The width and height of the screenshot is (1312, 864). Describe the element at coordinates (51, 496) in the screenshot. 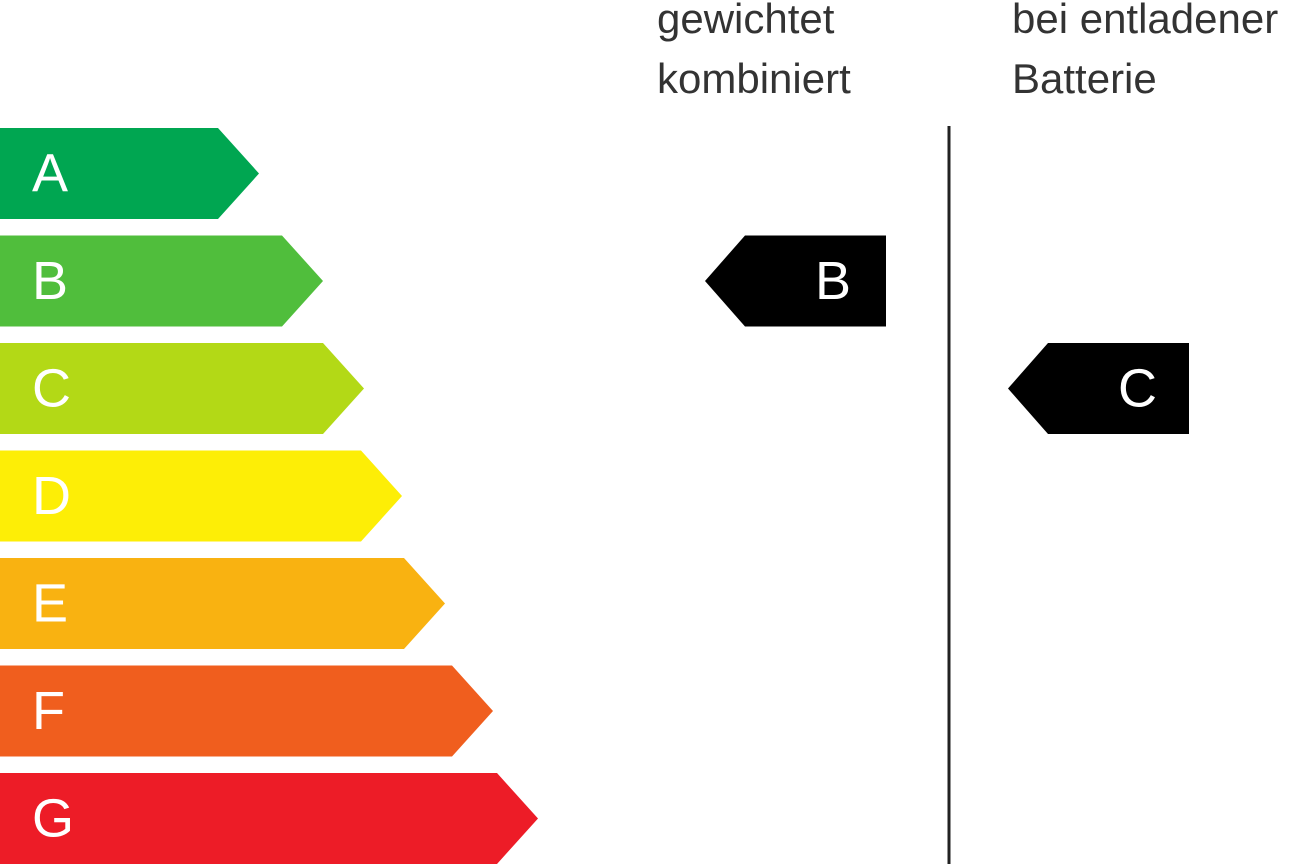

I see `class-label: D` at that location.